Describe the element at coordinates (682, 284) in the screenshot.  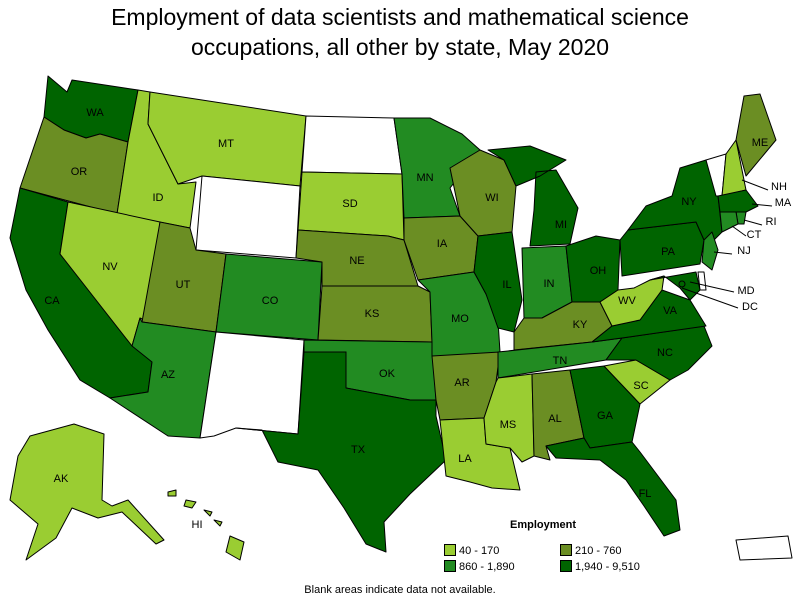
I see `state-dc` at that location.